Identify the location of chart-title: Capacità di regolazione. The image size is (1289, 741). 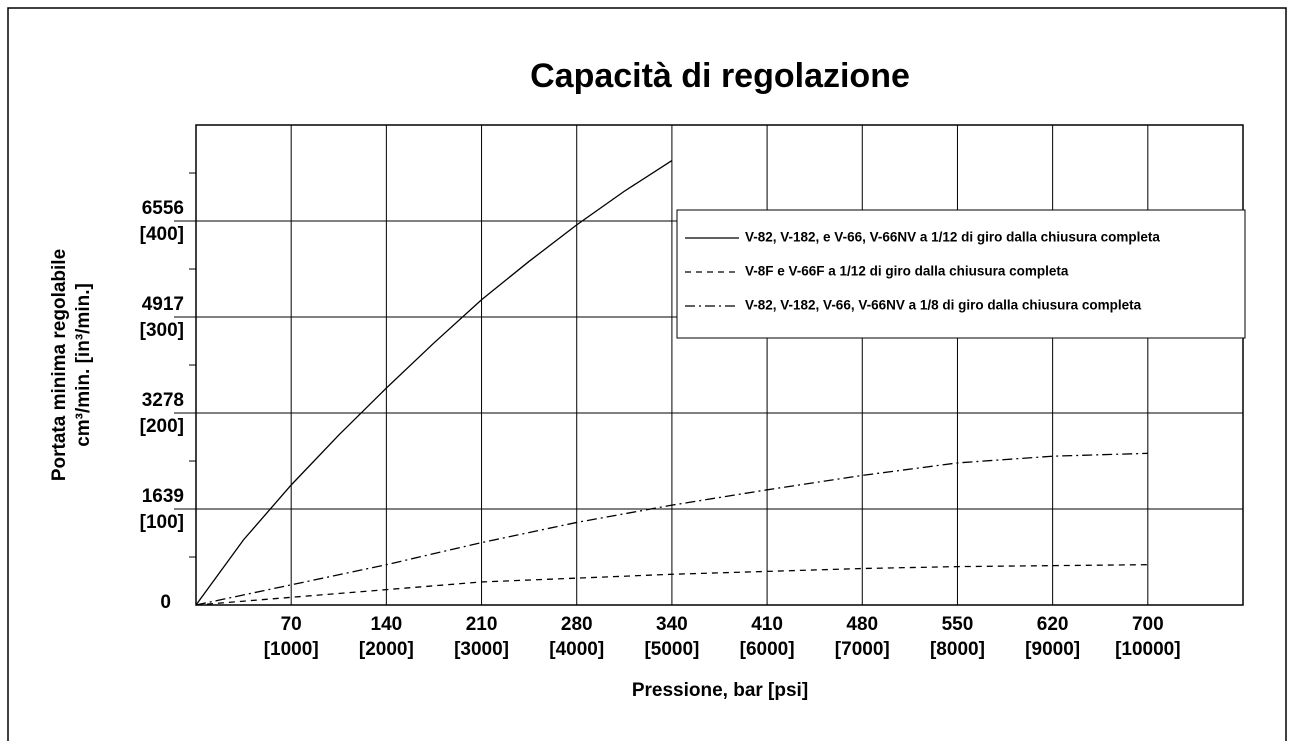
(720, 76).